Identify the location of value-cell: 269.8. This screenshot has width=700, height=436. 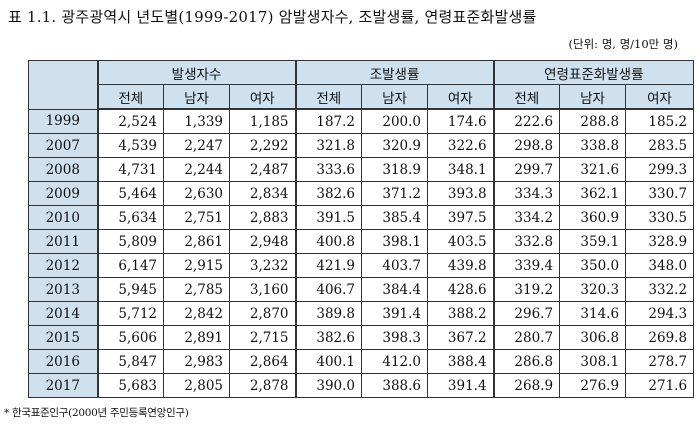
(660, 337).